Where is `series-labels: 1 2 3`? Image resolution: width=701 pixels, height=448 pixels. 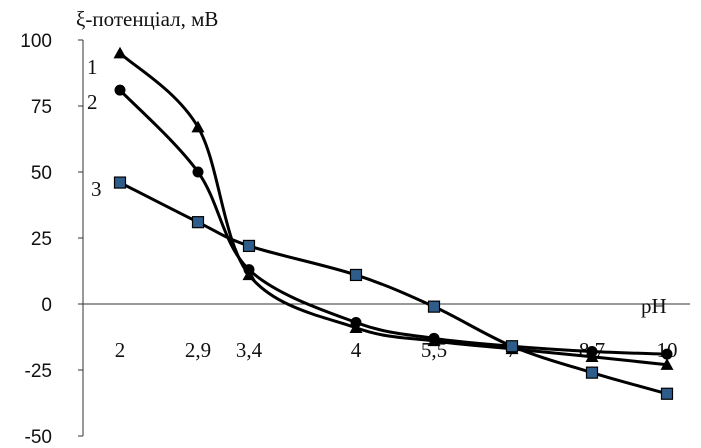 series-labels: 1 2 3 is located at coordinates (94, 128).